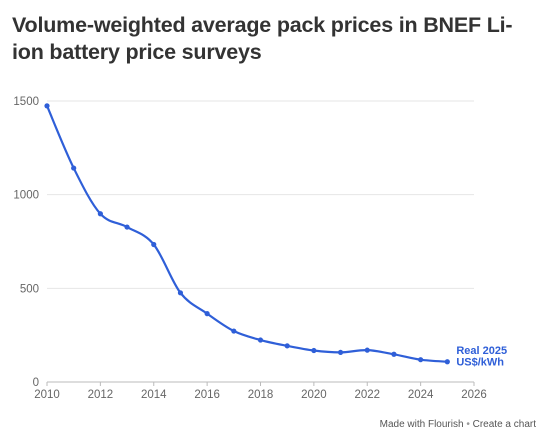 This screenshot has height=439, width=546. I want to click on made-with-flourish-text: Made with Flourish, so click(421, 424).